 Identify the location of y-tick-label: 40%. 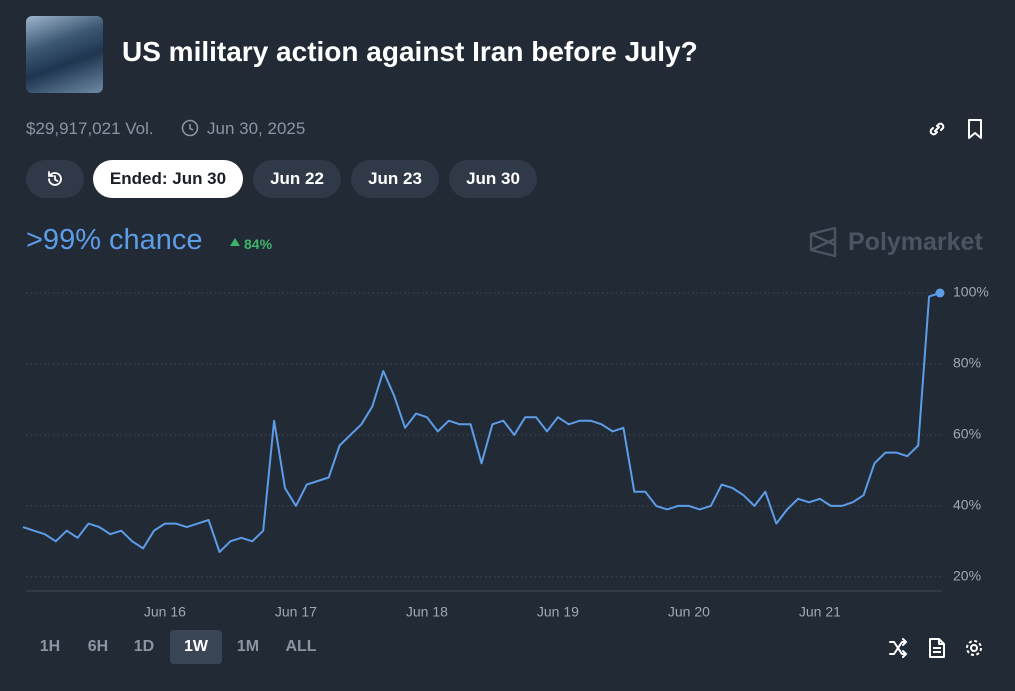
(967, 505).